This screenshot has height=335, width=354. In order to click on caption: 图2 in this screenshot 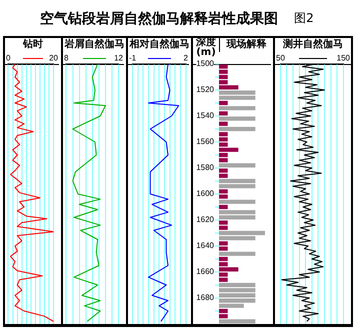, I will do `click(304, 18)`.